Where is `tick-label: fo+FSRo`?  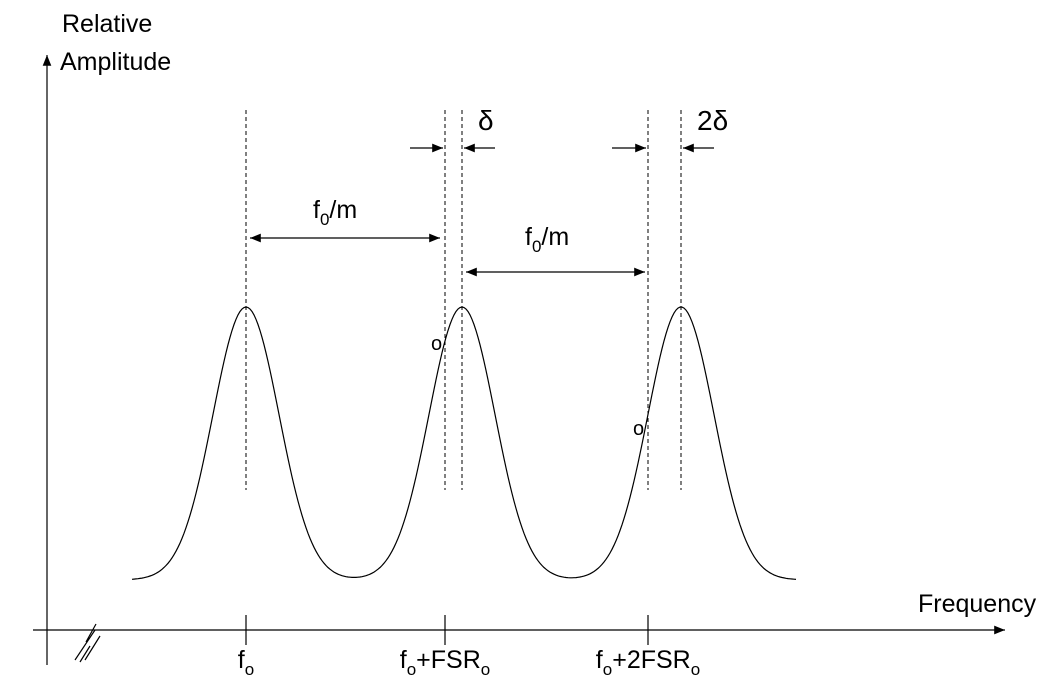 tick-label: fo+FSRo is located at coordinates (445, 662).